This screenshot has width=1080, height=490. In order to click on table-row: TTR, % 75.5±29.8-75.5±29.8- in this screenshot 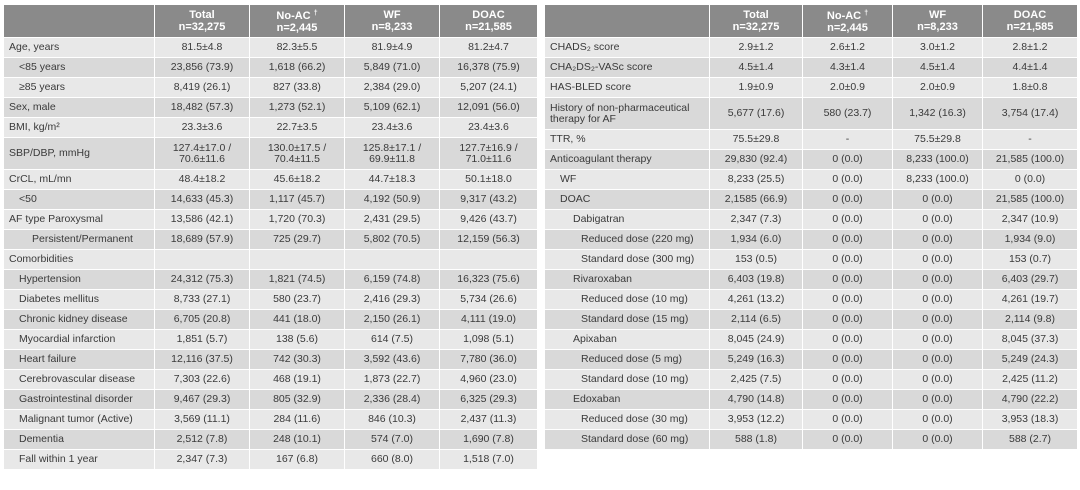, I will do `click(811, 139)`.